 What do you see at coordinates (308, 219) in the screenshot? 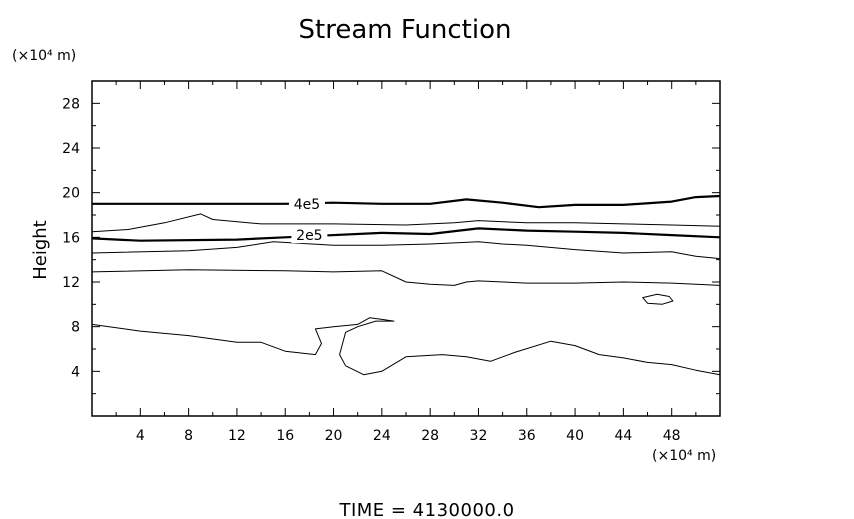
I see `contour-labels: 4e5 2e5` at bounding box center [308, 219].